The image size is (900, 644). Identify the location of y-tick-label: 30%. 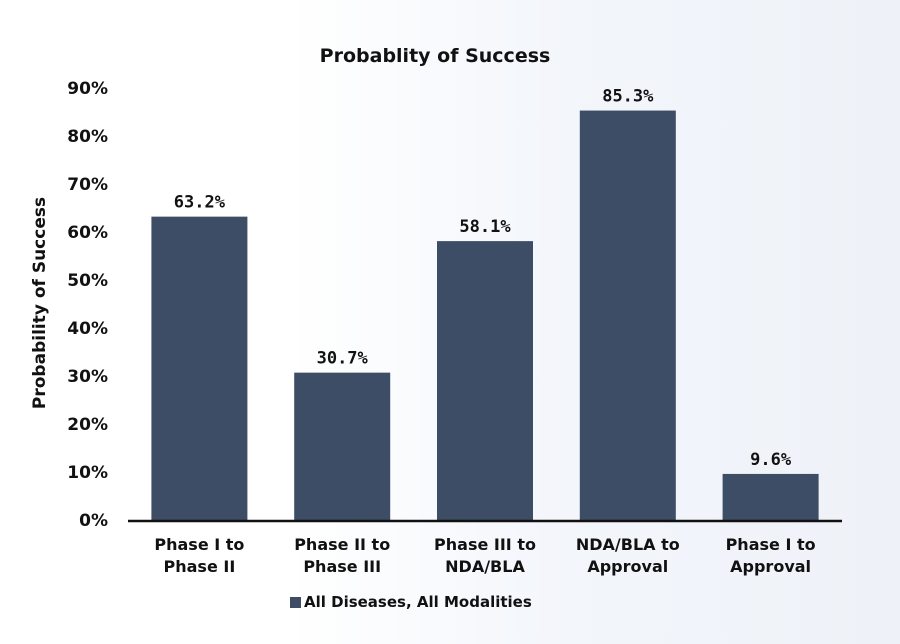
(87, 377).